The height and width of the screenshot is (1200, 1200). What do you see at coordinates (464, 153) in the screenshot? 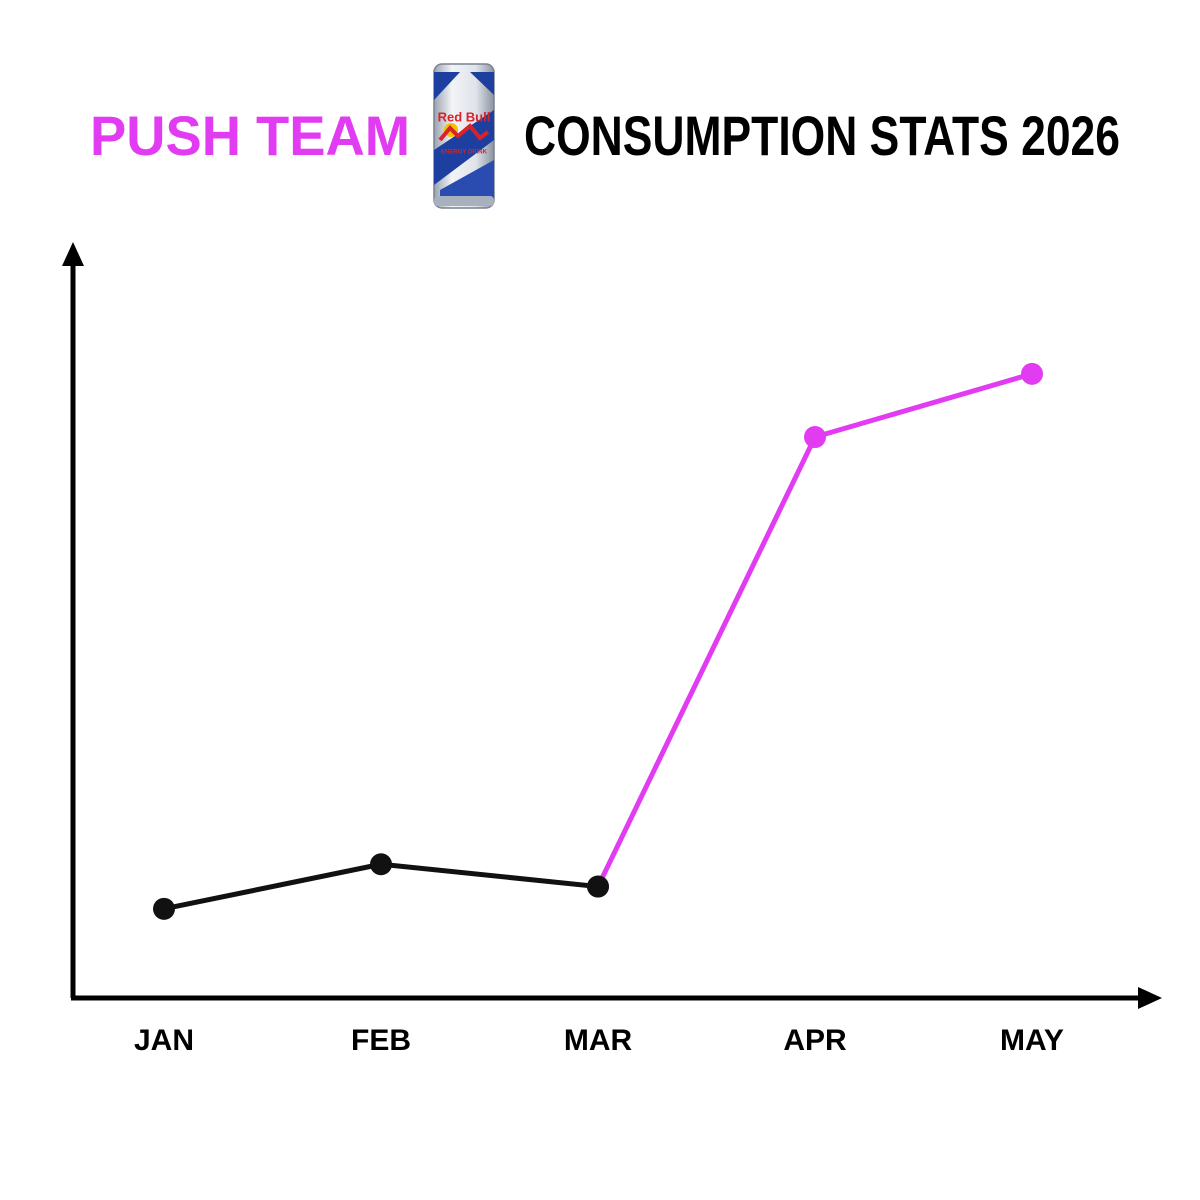
I see `can-sublabel: ENERGY DRINK` at bounding box center [464, 153].